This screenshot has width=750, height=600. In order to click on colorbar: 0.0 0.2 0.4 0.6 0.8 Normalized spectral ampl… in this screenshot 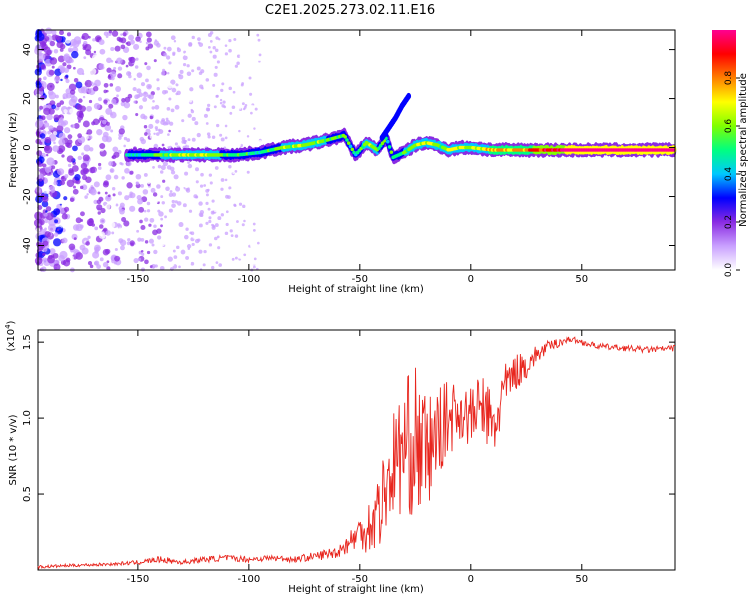, I will do `click(730, 153)`.